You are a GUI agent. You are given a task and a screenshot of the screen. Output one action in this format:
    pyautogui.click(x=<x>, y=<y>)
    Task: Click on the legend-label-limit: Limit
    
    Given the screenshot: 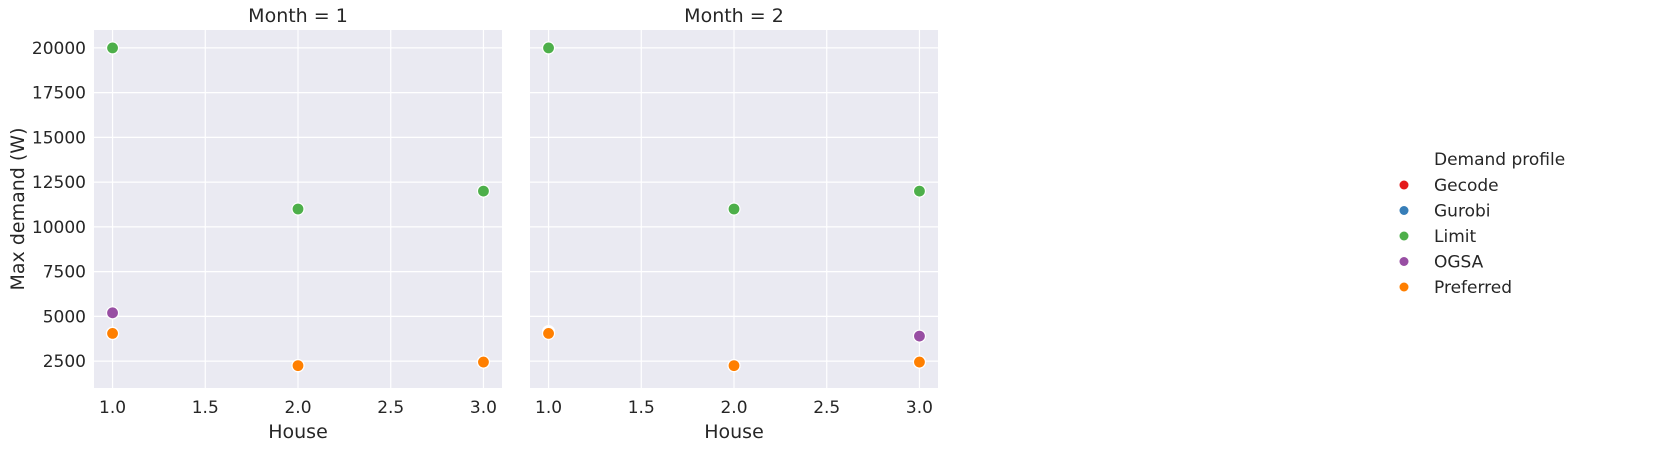 What is the action you would take?
    pyautogui.click(x=1455, y=237)
    